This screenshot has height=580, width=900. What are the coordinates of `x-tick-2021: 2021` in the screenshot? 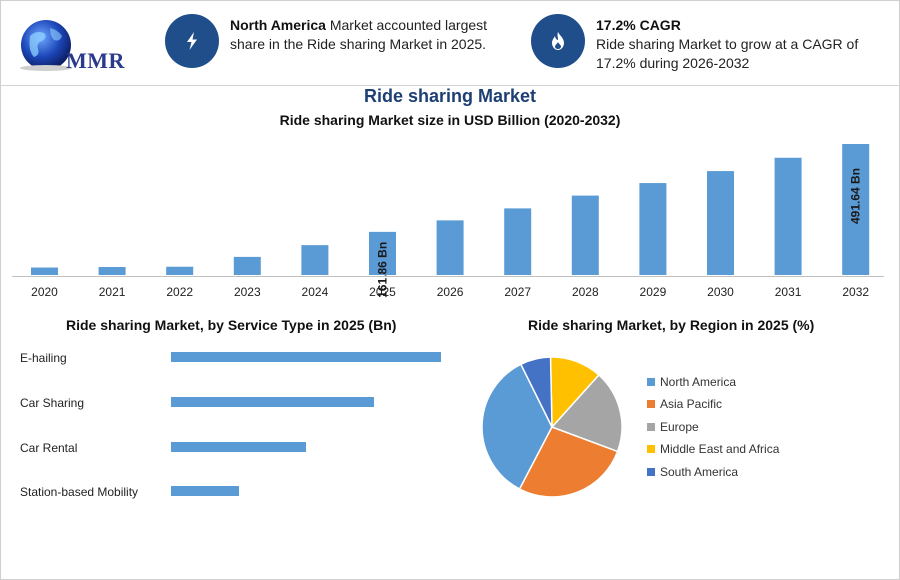 It's located at (112, 292).